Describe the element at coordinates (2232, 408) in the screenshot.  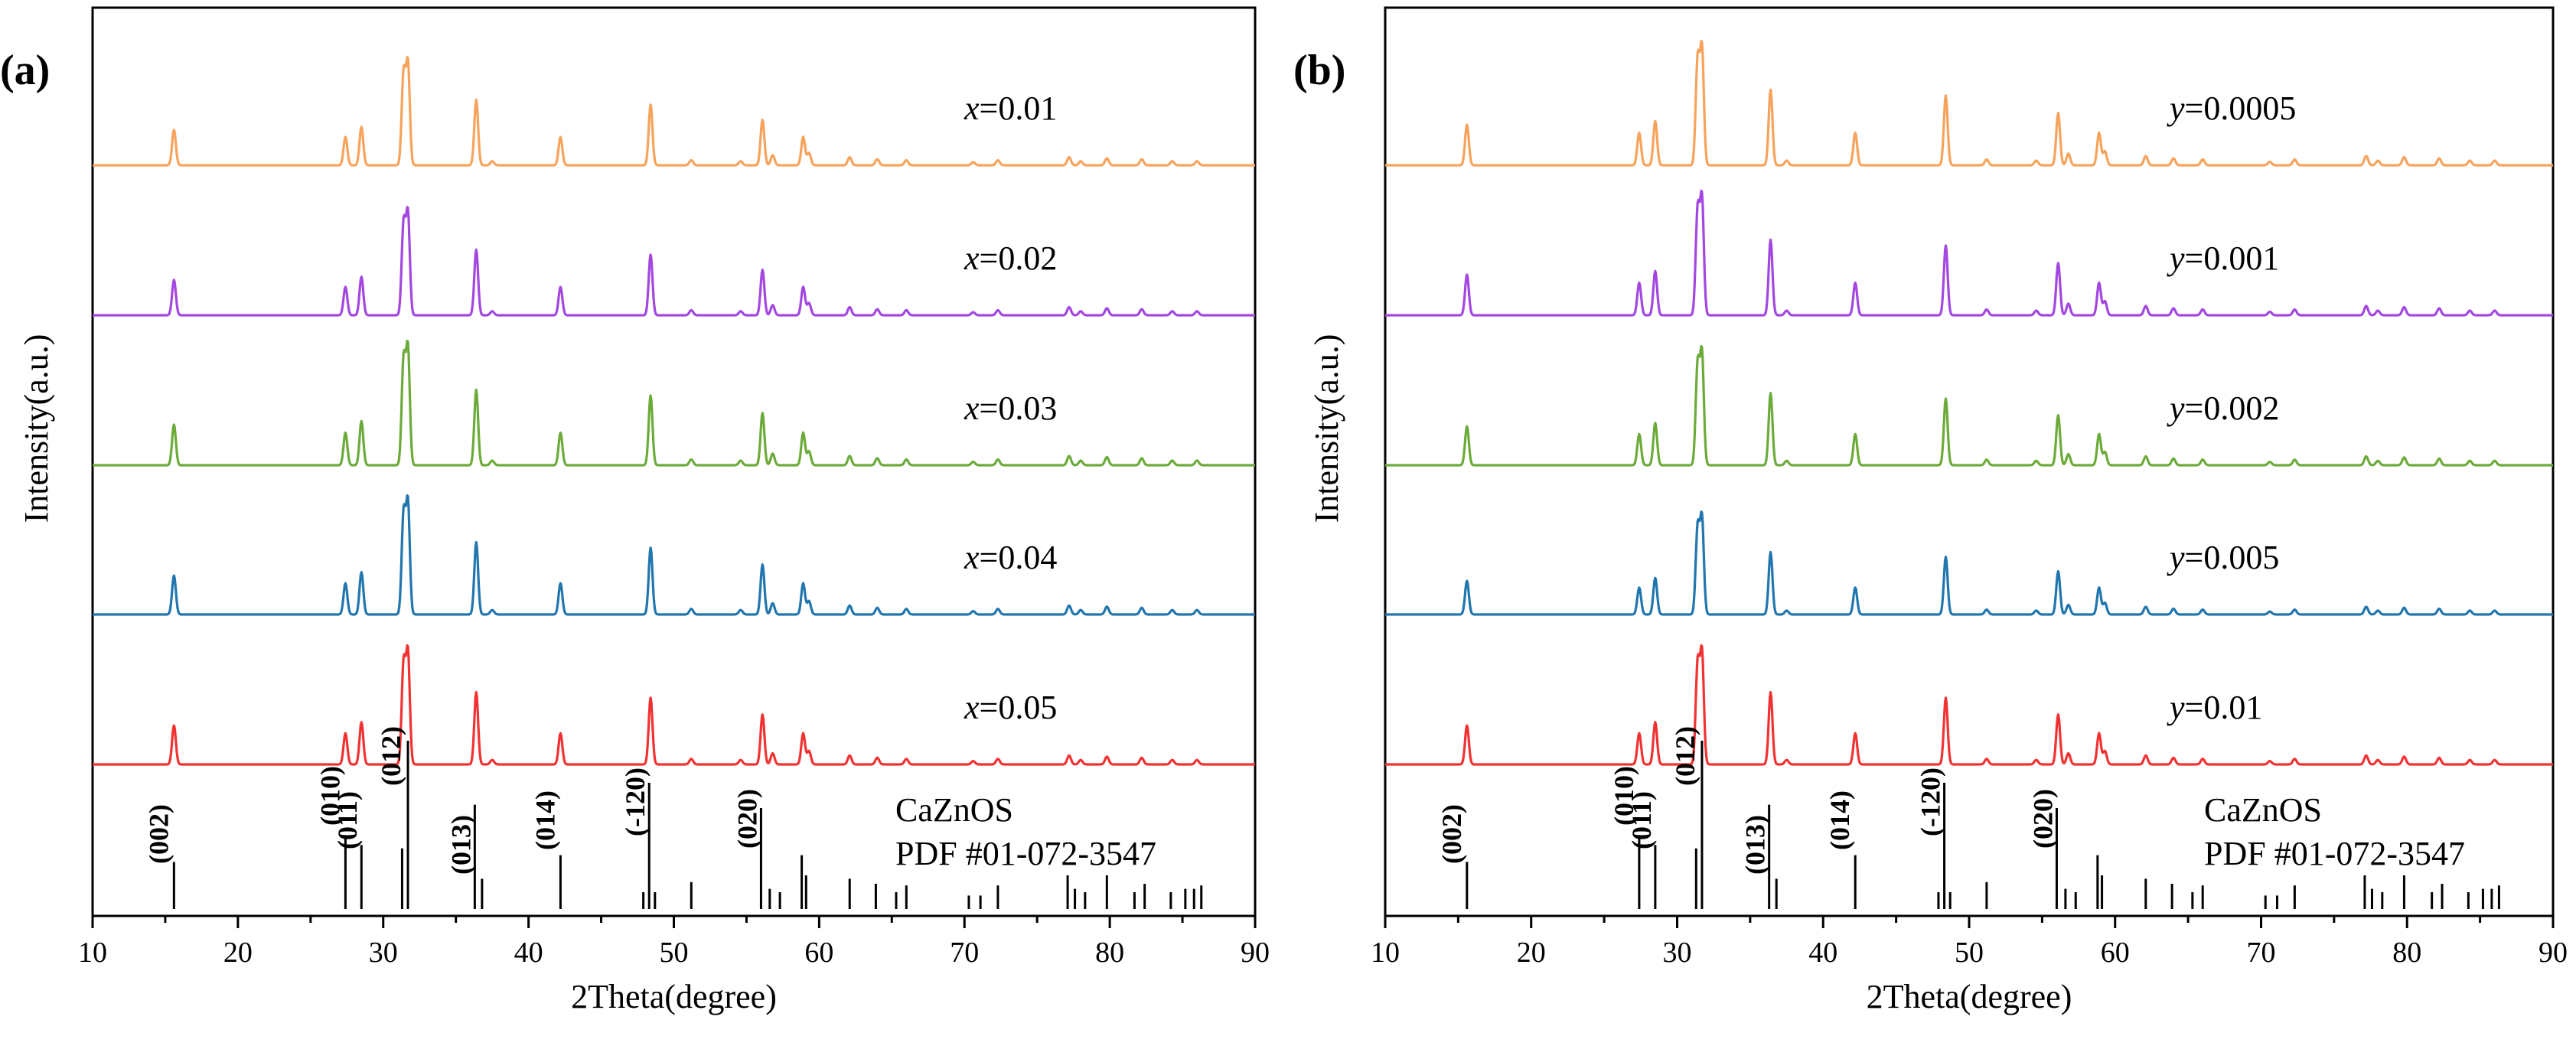
I see `series-value: =0.002` at that location.